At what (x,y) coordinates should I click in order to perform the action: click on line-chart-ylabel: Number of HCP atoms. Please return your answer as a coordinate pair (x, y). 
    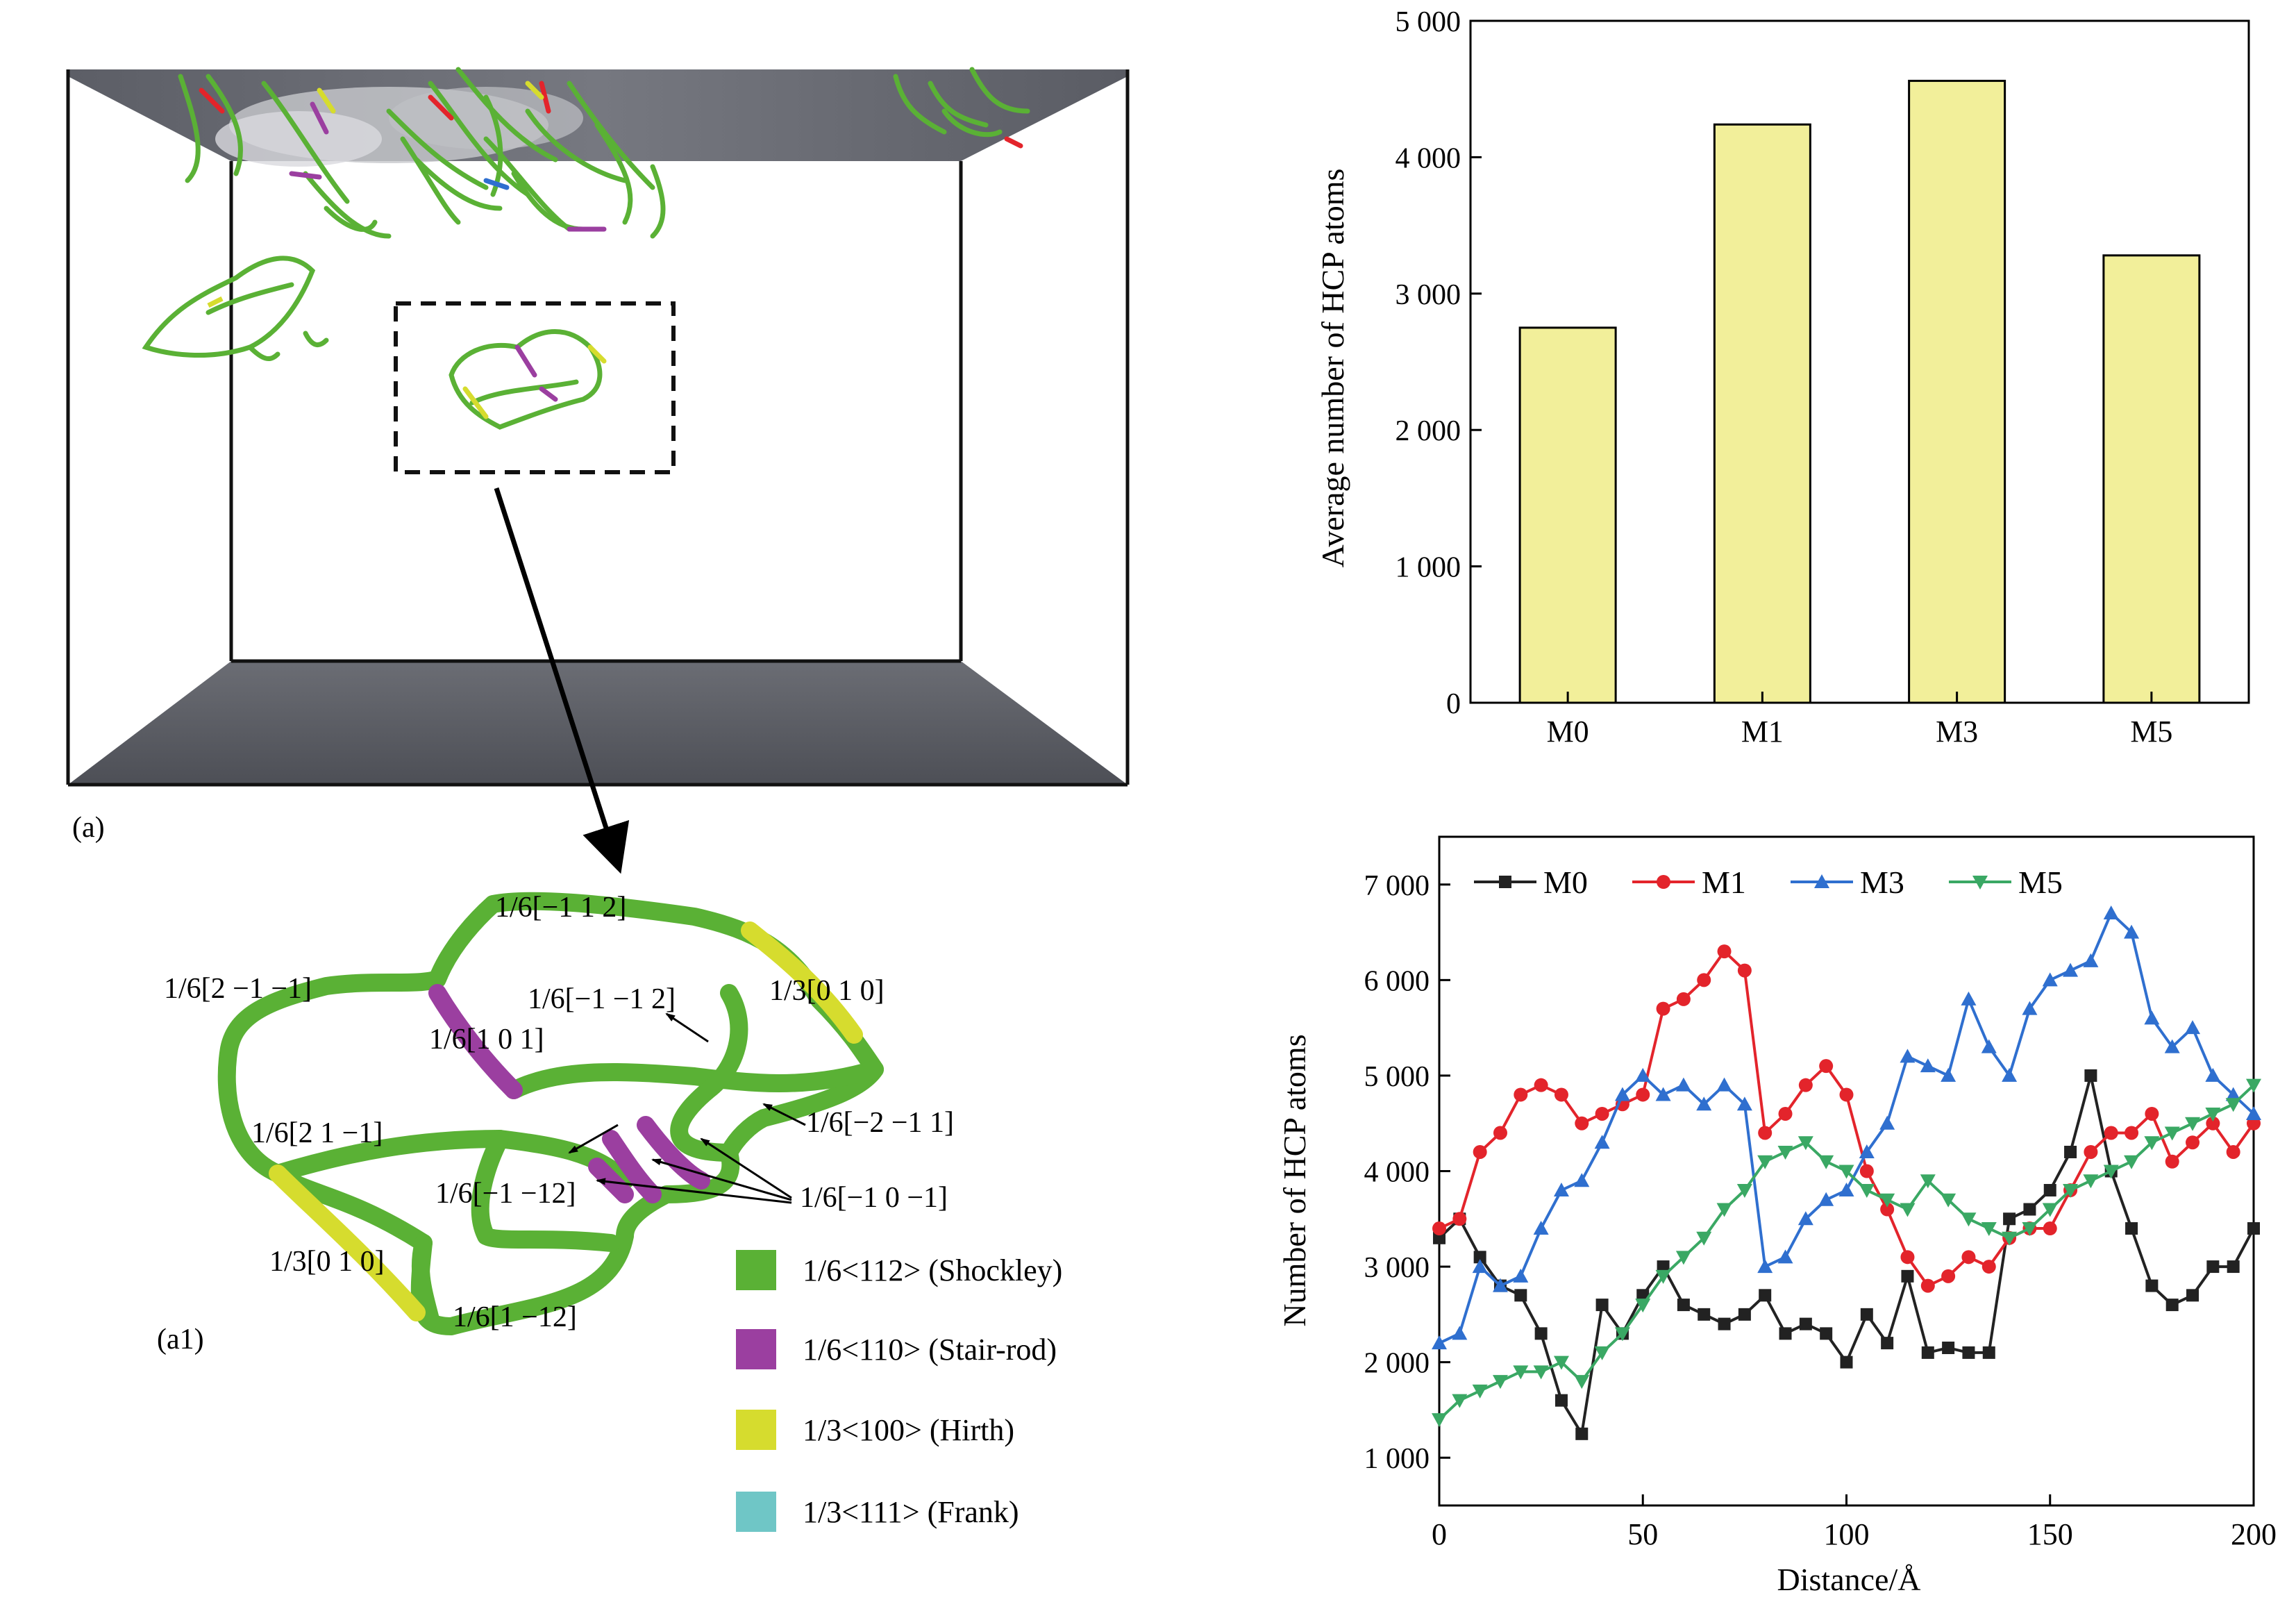
    Looking at the image, I should click on (1294, 1180).